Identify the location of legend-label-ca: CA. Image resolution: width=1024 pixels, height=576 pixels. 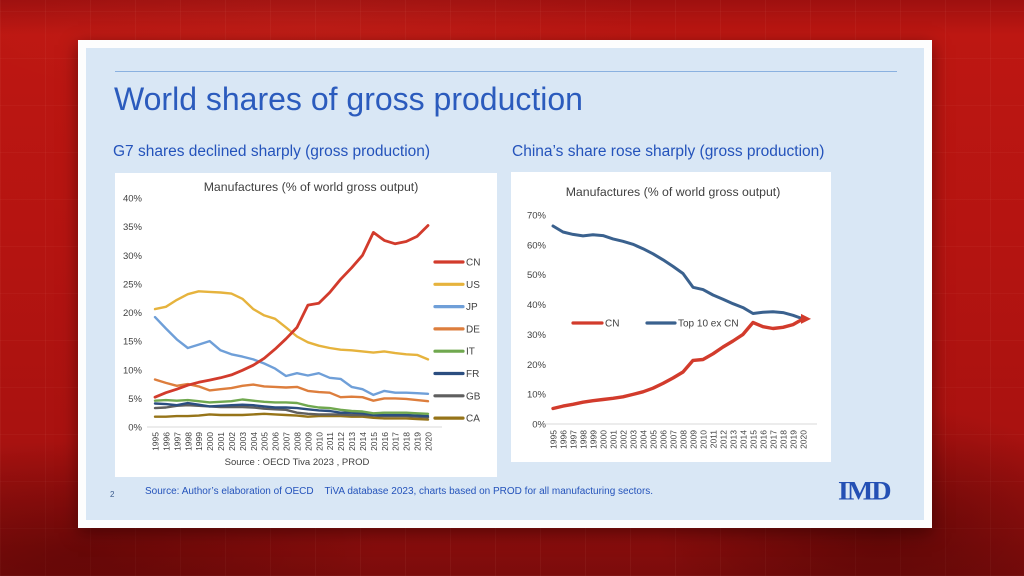
(473, 419).